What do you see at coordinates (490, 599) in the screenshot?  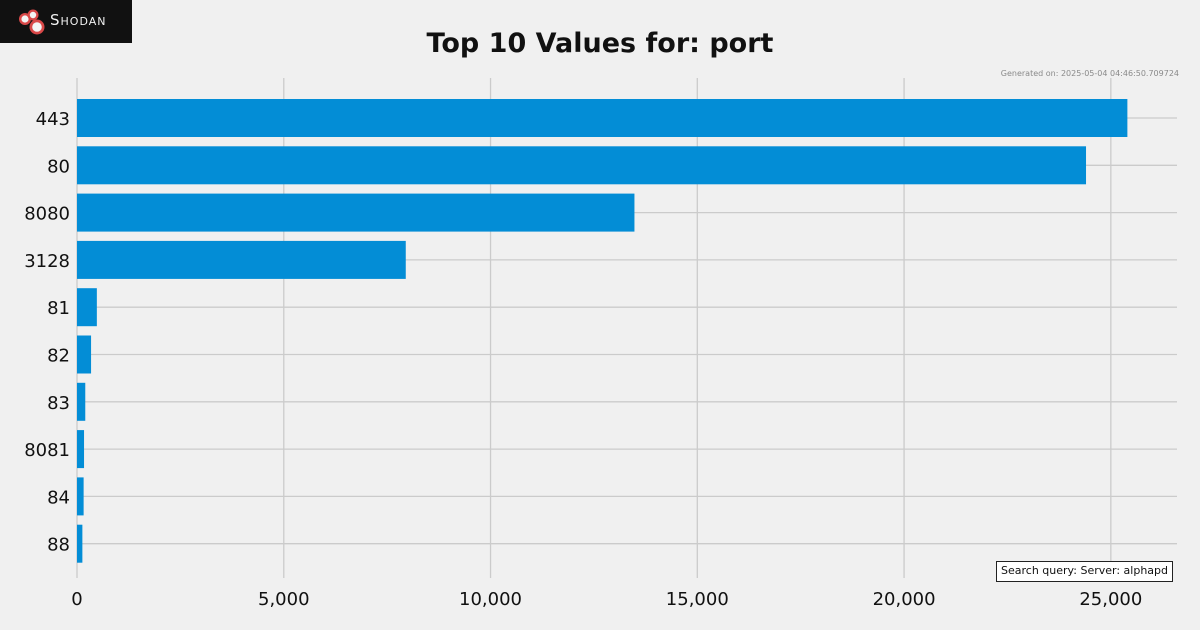 I see `x-tick-label: 10,000` at bounding box center [490, 599].